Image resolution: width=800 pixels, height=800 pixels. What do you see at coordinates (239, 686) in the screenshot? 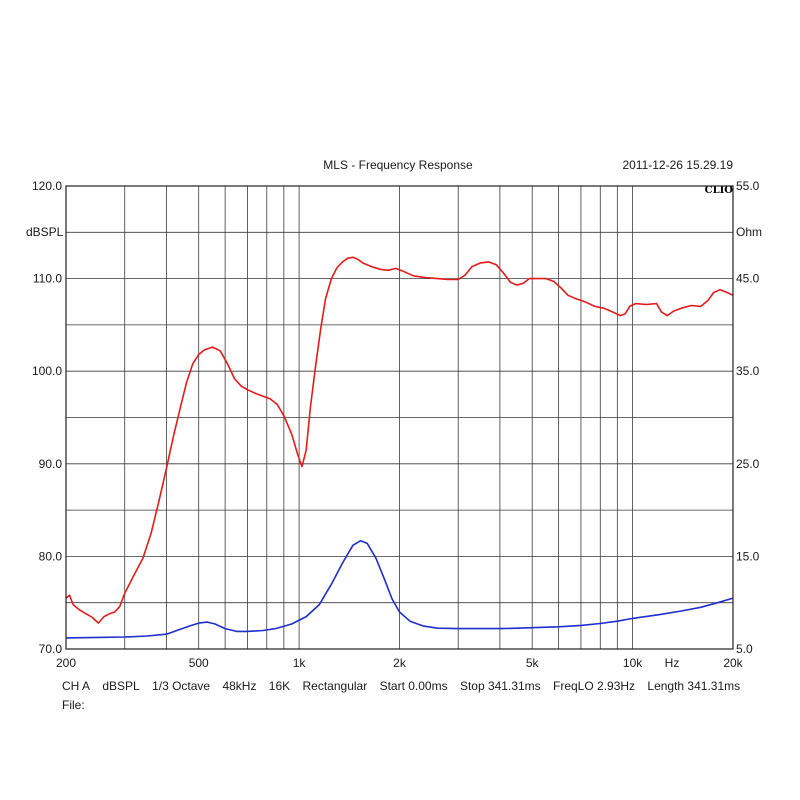
I see `footer-sample-rate: 48kHz` at bounding box center [239, 686].